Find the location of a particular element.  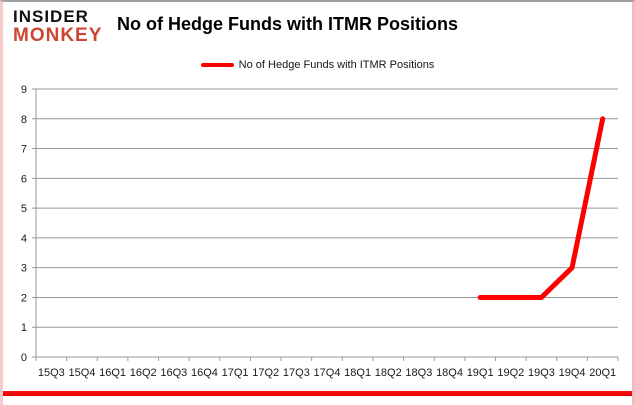

x-axis-tick-label: 18Q1 is located at coordinates (357, 373).